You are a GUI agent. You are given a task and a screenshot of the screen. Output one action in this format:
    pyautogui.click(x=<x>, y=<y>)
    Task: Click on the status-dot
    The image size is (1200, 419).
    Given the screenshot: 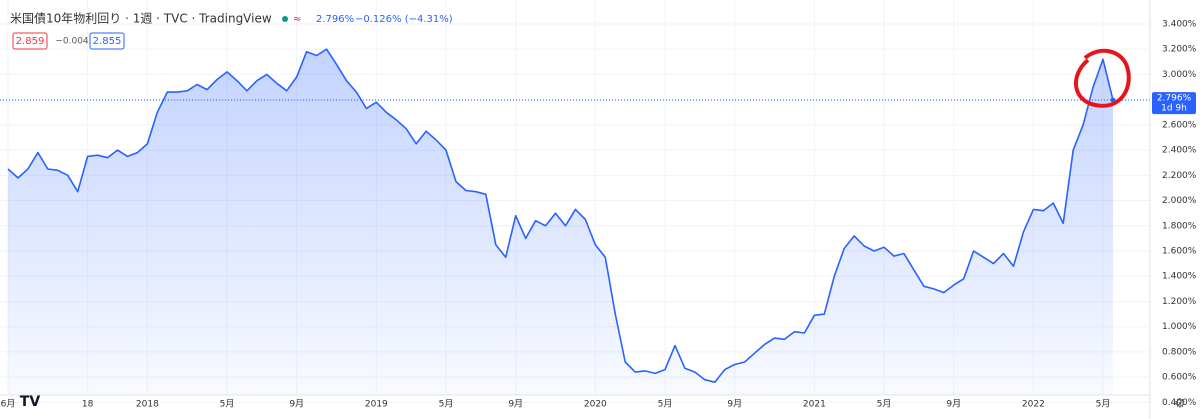 What is the action you would take?
    pyautogui.click(x=285, y=19)
    